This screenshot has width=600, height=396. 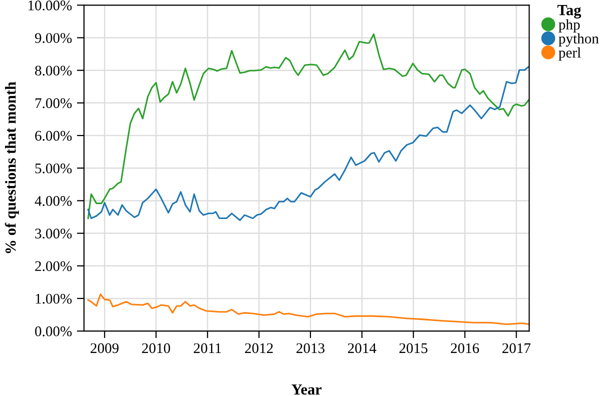 I want to click on legend-label: perl, so click(x=569, y=54).